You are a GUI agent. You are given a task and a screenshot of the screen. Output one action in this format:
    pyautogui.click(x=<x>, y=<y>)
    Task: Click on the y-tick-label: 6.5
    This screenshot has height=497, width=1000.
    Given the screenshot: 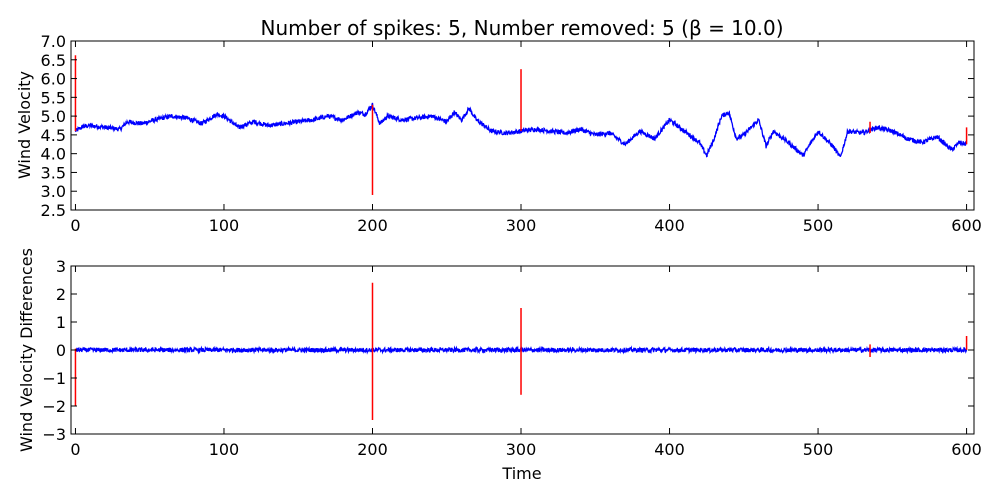 What is the action you would take?
    pyautogui.click(x=53, y=60)
    